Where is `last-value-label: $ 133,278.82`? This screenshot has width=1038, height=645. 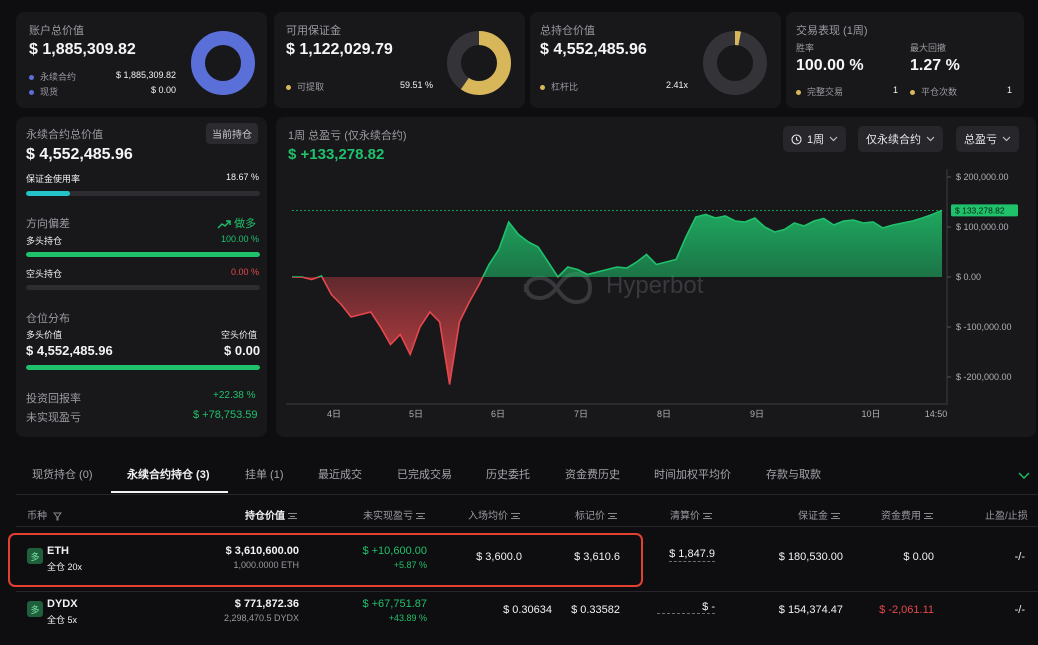 last-value-label: $ 133,278.82 is located at coordinates (980, 210).